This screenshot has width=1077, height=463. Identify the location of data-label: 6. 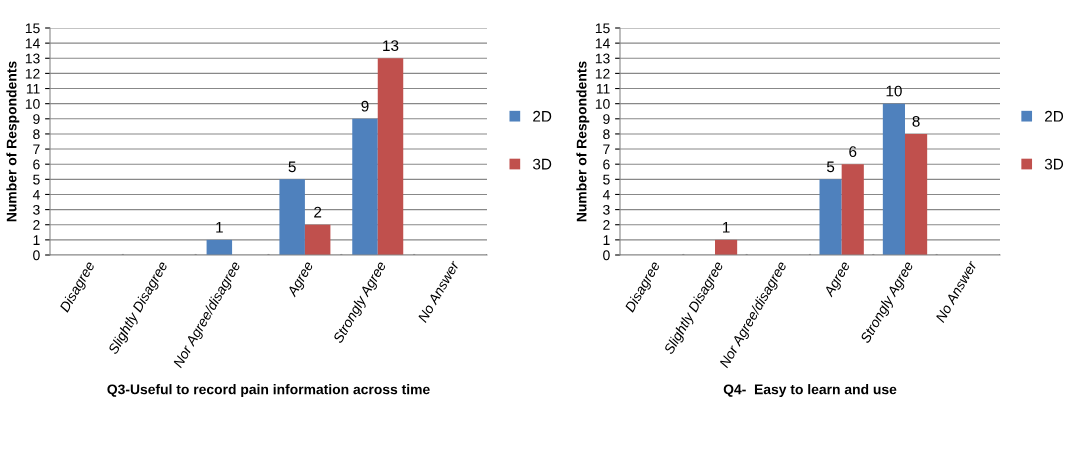
(853, 152).